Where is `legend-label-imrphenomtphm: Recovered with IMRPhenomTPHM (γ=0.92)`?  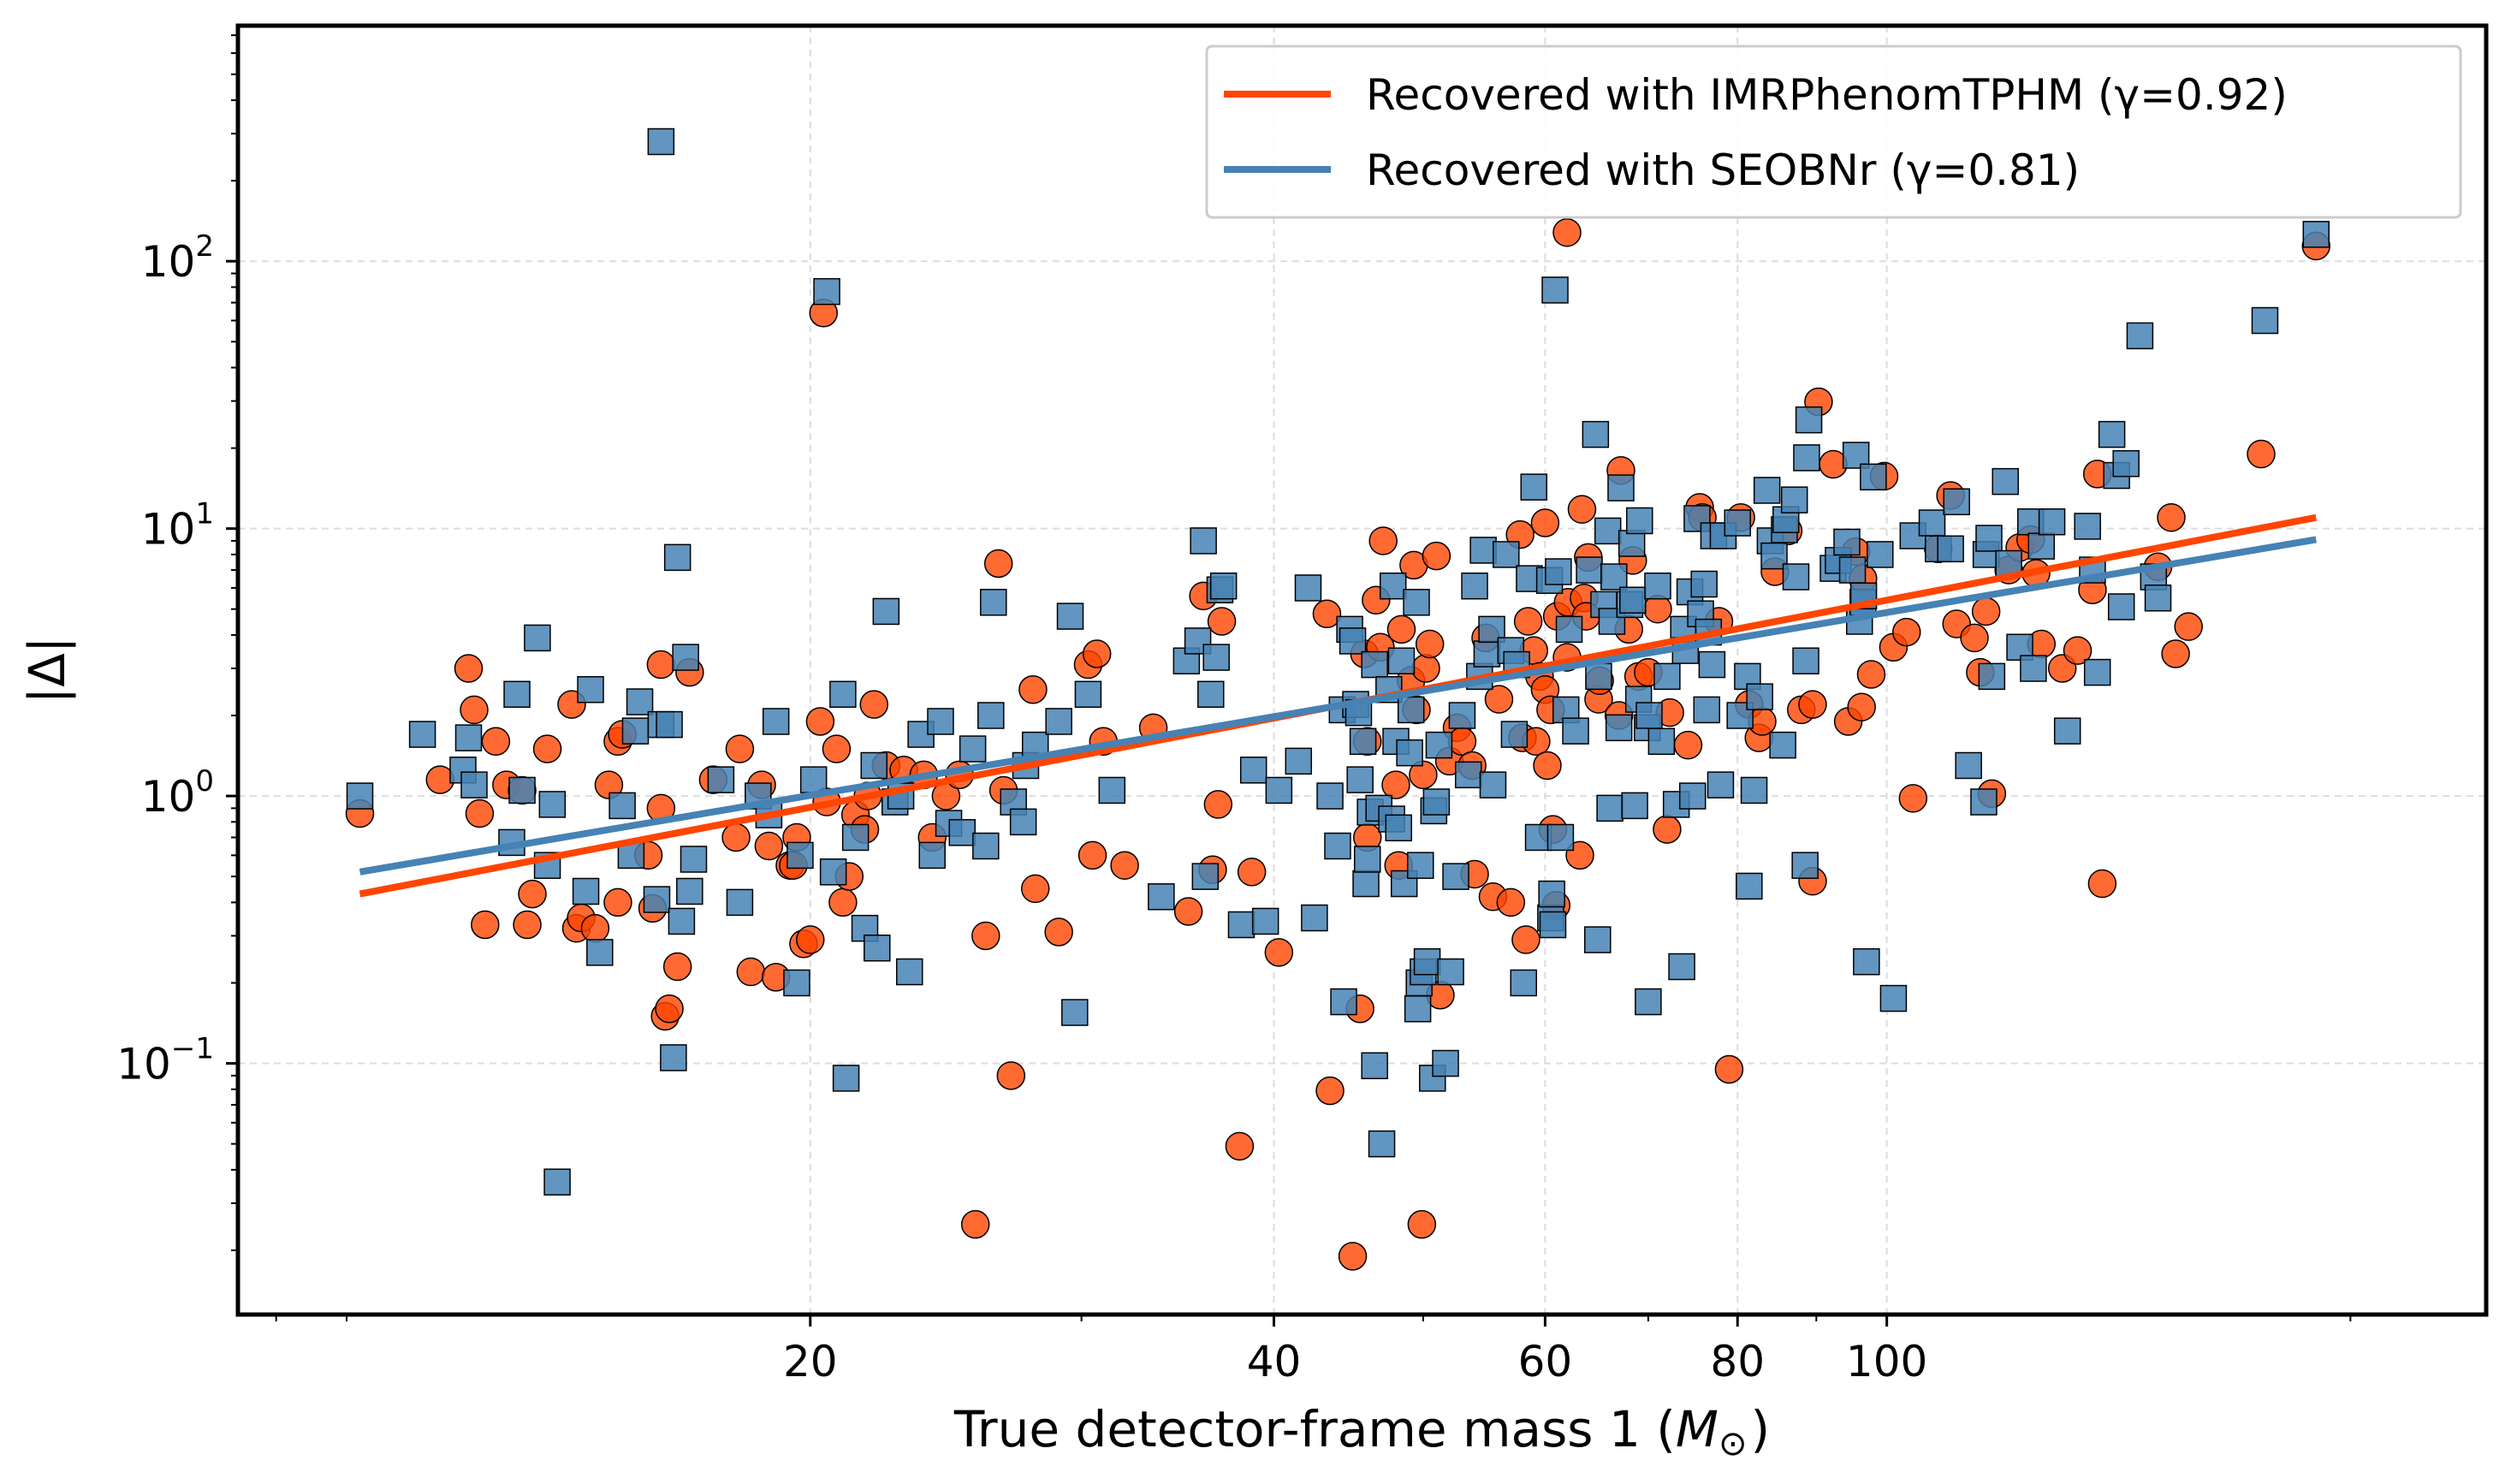
legend-label-imrphenomtphm: Recovered with IMRPhenomTPHM (γ=0.92) is located at coordinates (1827, 95).